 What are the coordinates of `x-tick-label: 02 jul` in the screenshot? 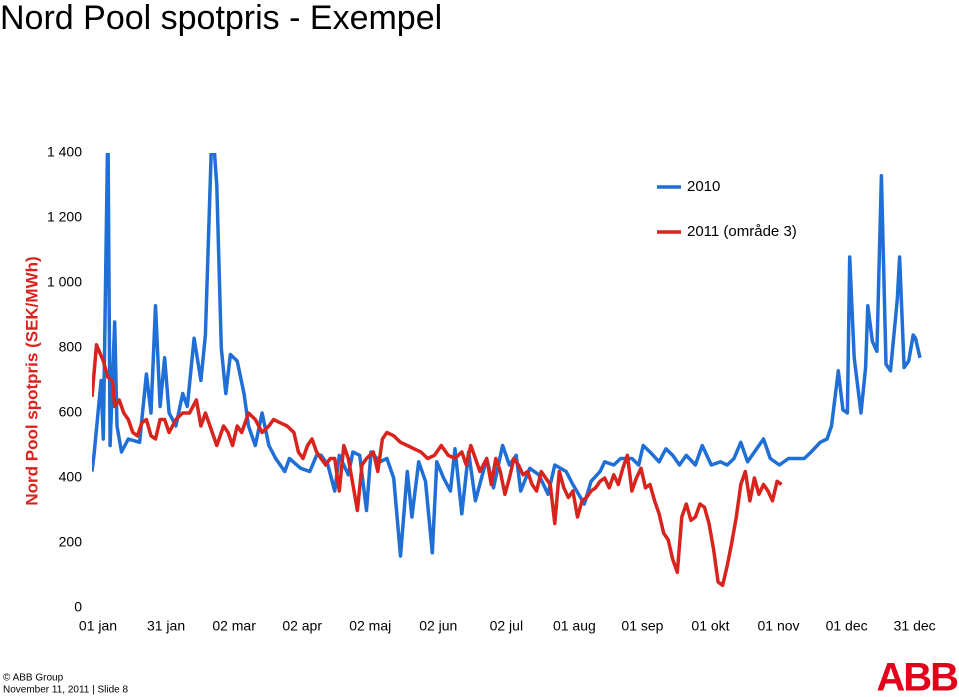 It's located at (506, 626).